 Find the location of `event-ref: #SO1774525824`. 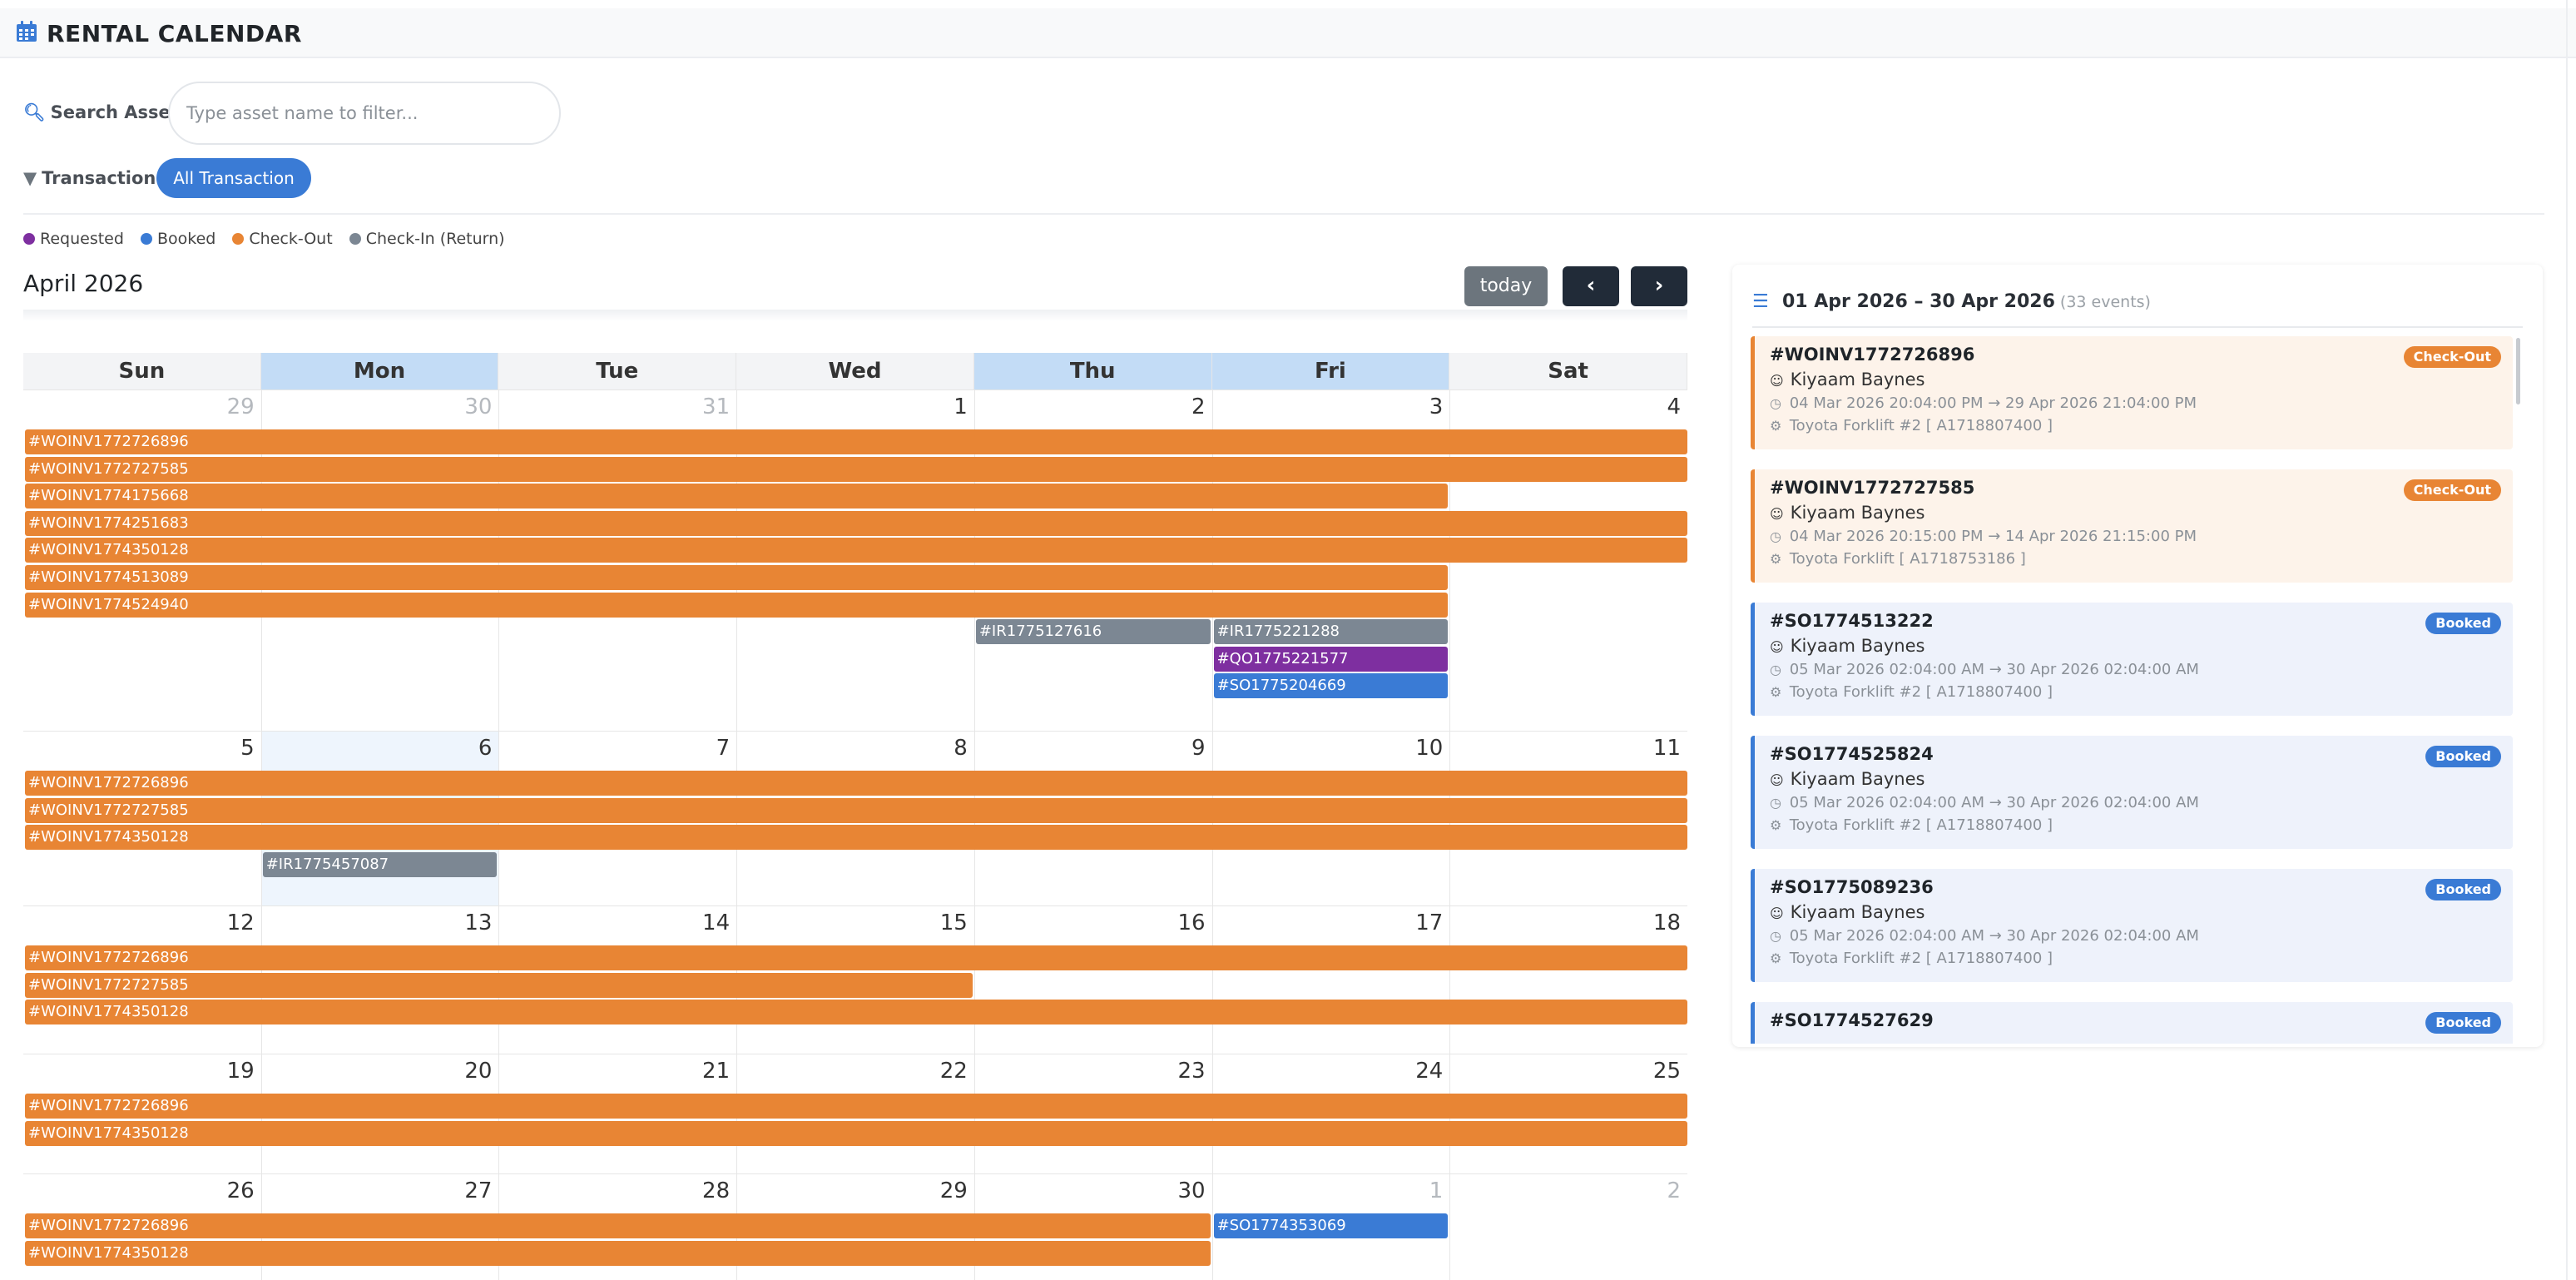

event-ref: #SO1774525824 is located at coordinates (1852, 754).